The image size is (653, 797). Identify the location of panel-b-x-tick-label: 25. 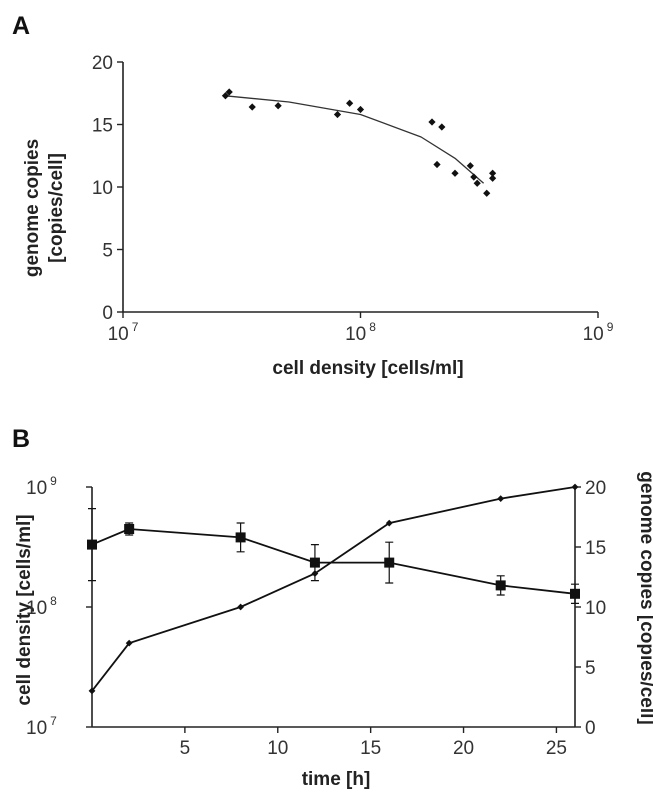
(556, 748).